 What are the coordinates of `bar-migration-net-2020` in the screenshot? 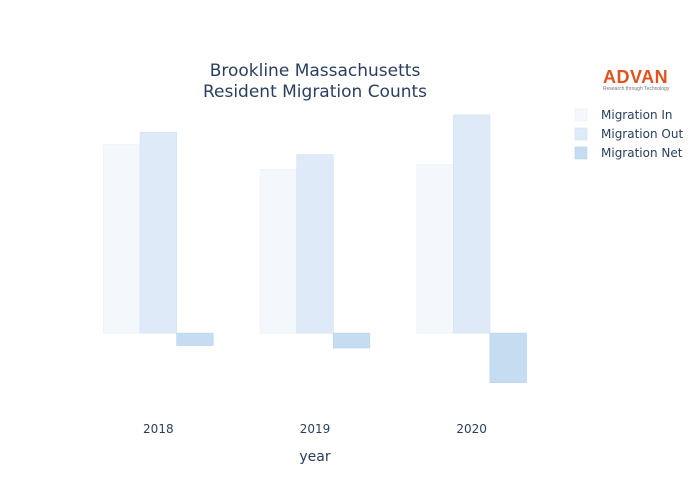 It's located at (508, 358).